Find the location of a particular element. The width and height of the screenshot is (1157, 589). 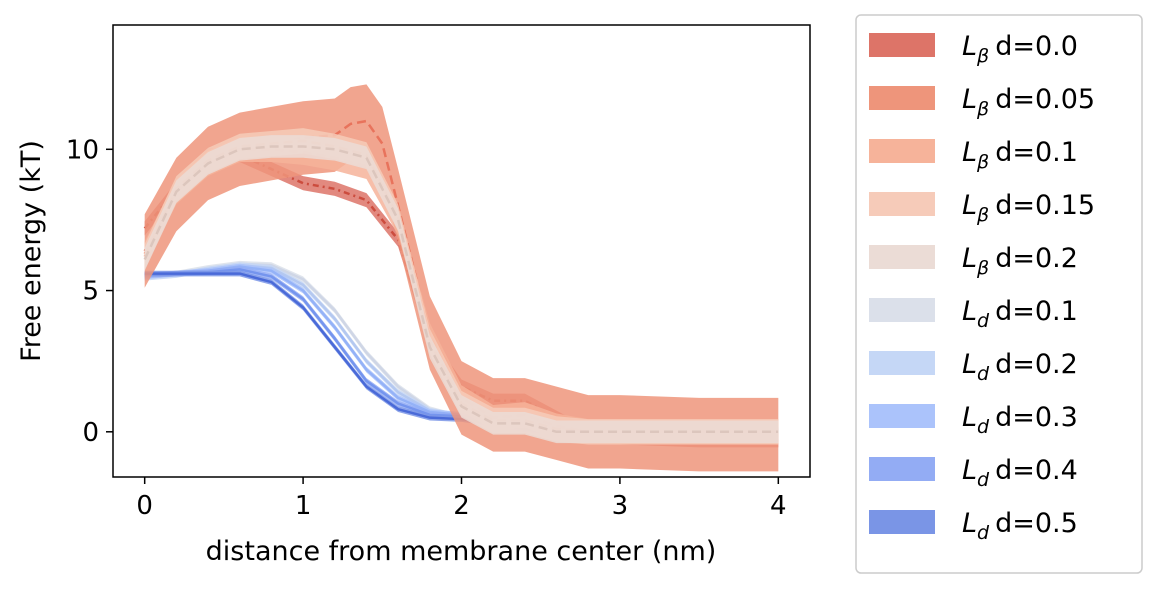

legend-label: Ld d=0.2 is located at coordinates (1020, 367).